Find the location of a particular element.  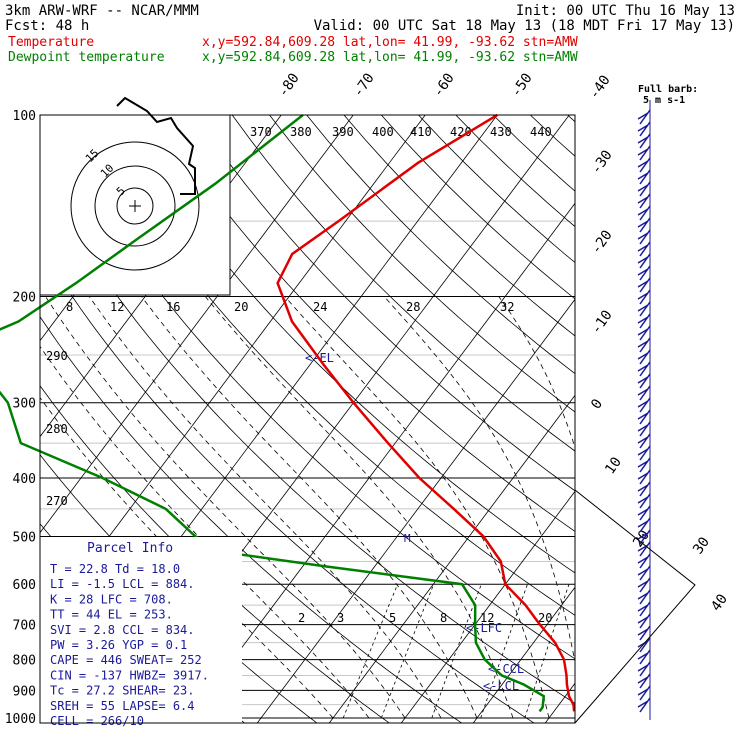

pressure-label: 700 is located at coordinates (24, 626).